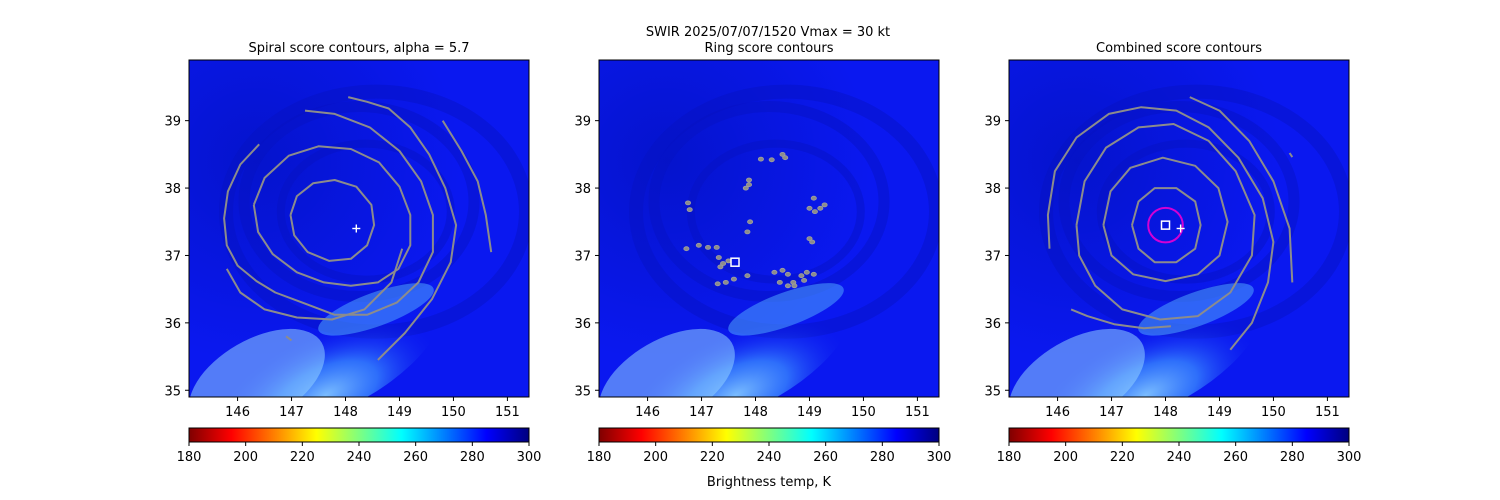 This screenshot has width=1500, height=500. What do you see at coordinates (882, 457) in the screenshot?
I see `ring-colorbar-tick-label: 280` at bounding box center [882, 457].